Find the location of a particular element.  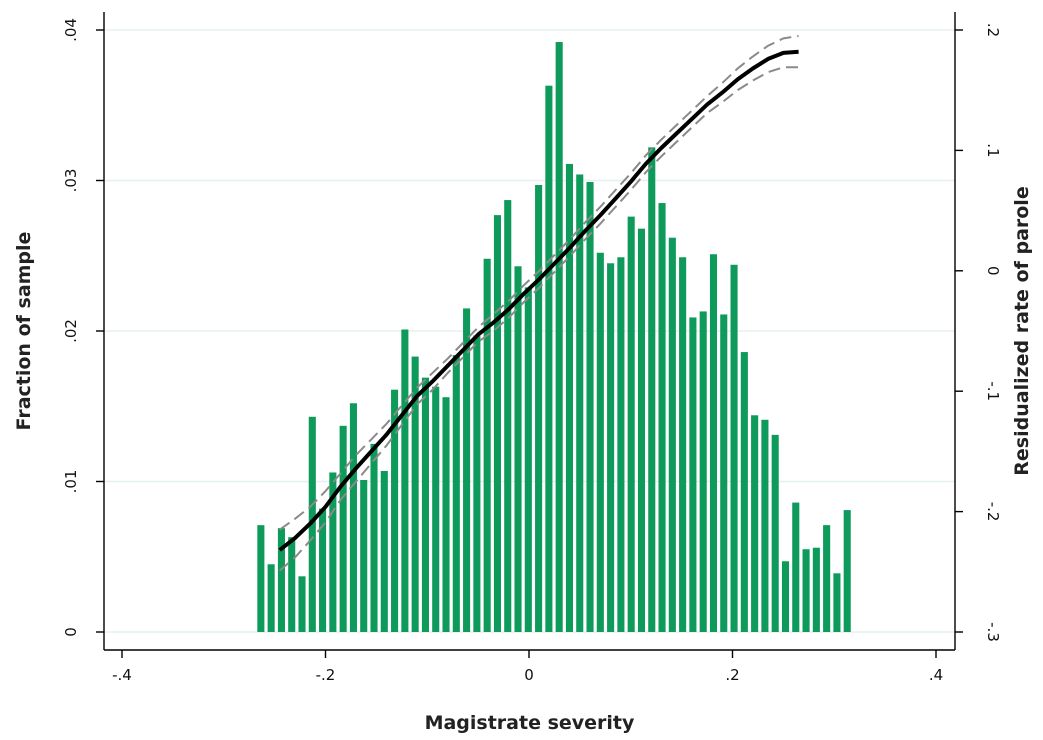

y-left-tick-label-2: .02 is located at coordinates (71, 331).